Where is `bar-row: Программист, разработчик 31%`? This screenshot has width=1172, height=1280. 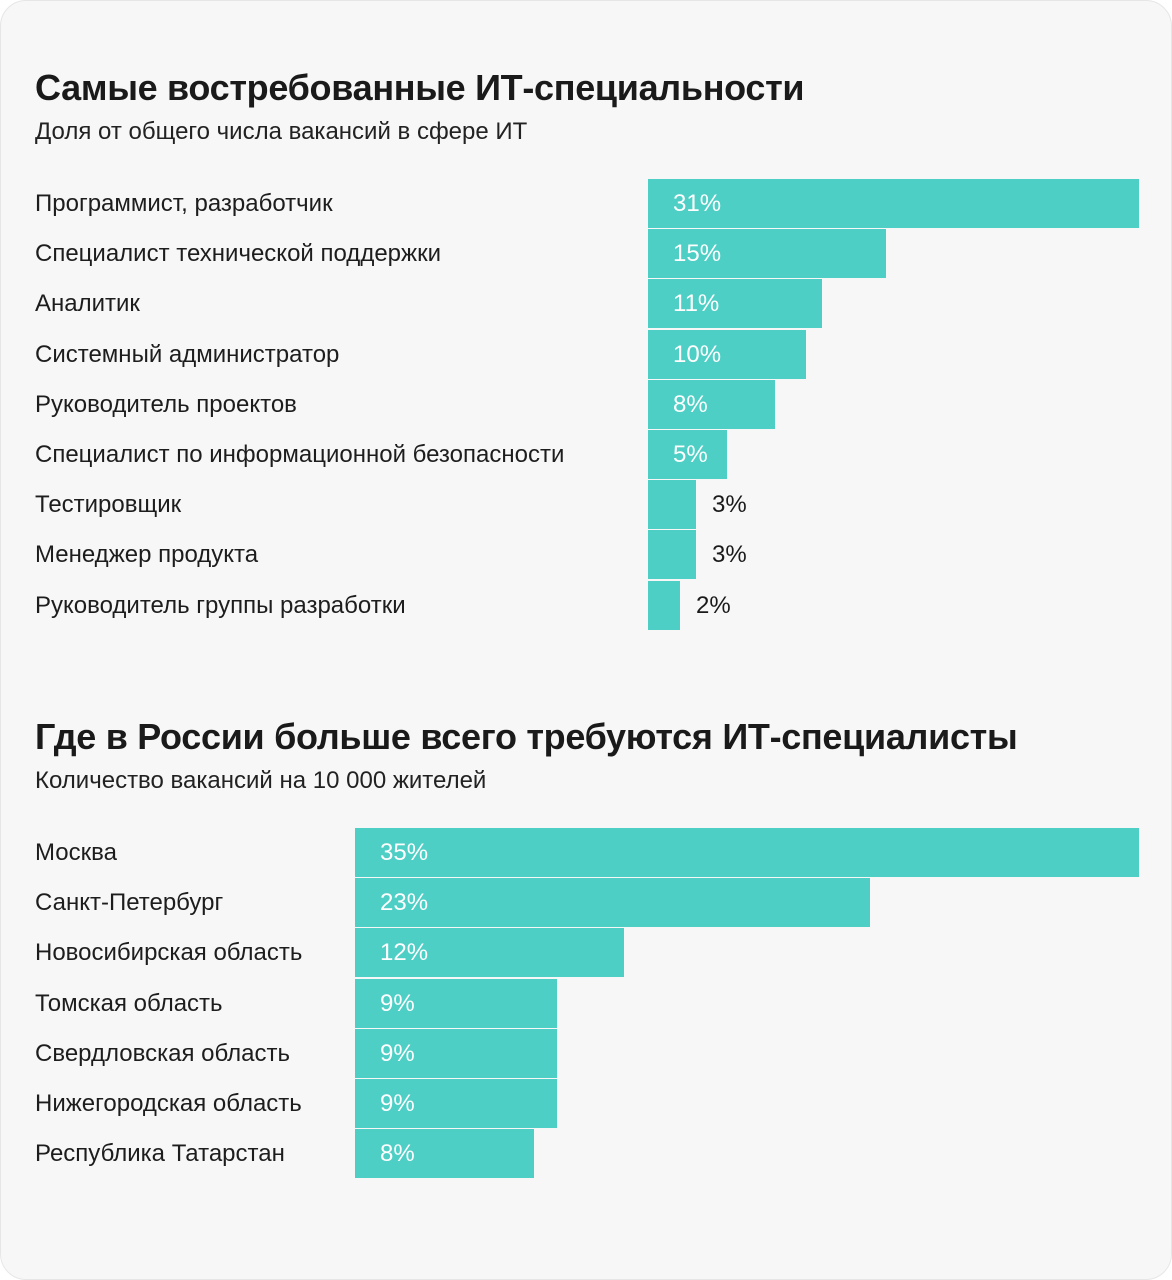 bar-row: Программист, разработчик 31% is located at coordinates (587, 203).